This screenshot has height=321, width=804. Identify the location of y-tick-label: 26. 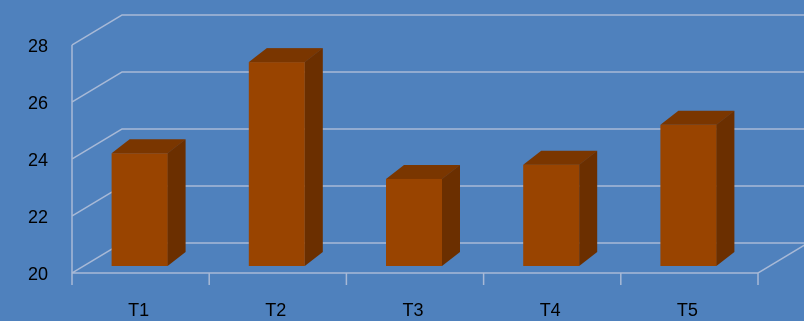
(38, 103).